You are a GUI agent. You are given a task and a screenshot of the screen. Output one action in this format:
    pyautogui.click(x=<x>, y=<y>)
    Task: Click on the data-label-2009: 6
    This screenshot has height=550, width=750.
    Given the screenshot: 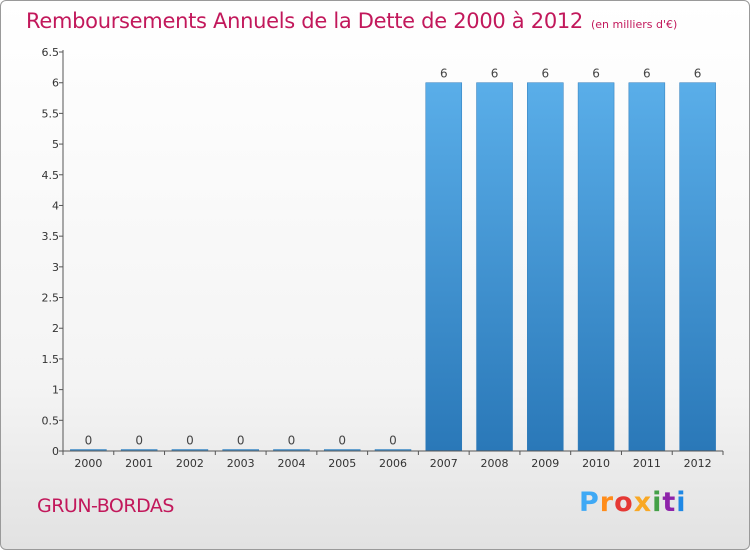 What is the action you would take?
    pyautogui.click(x=545, y=74)
    